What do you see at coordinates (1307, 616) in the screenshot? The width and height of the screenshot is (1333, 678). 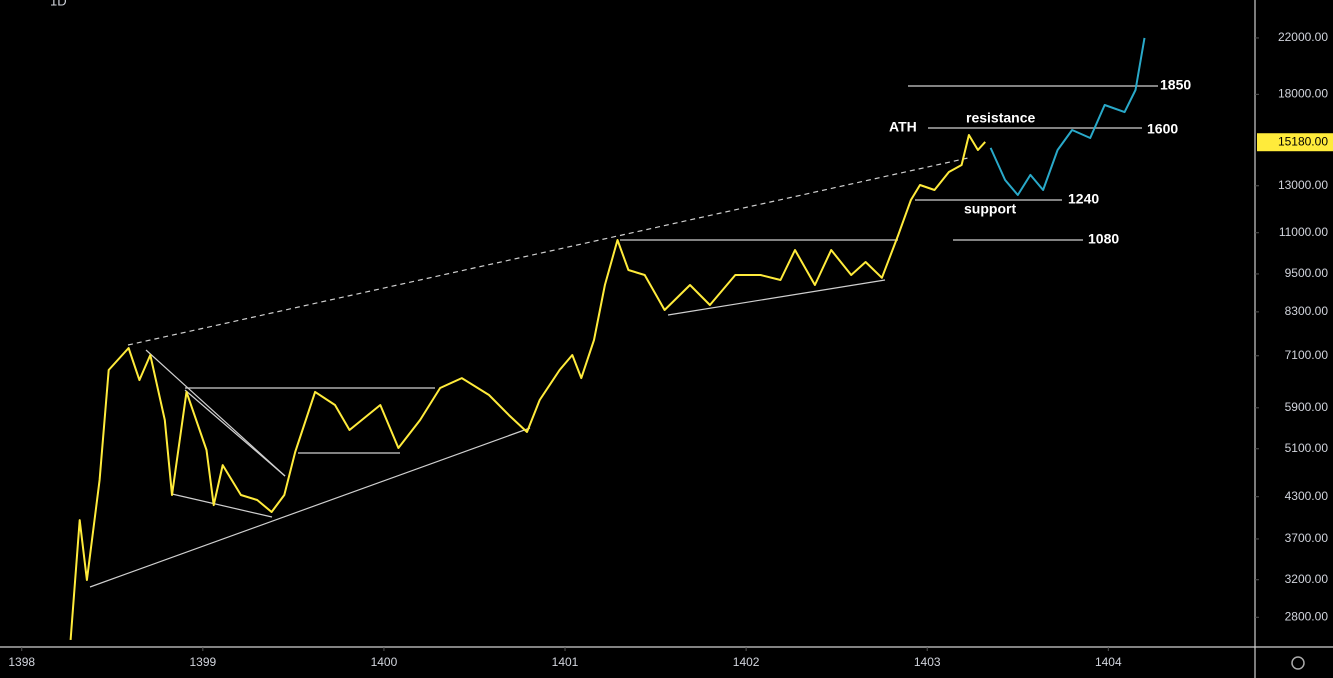 I see `y-tick-label: 2800.00` at bounding box center [1307, 616].